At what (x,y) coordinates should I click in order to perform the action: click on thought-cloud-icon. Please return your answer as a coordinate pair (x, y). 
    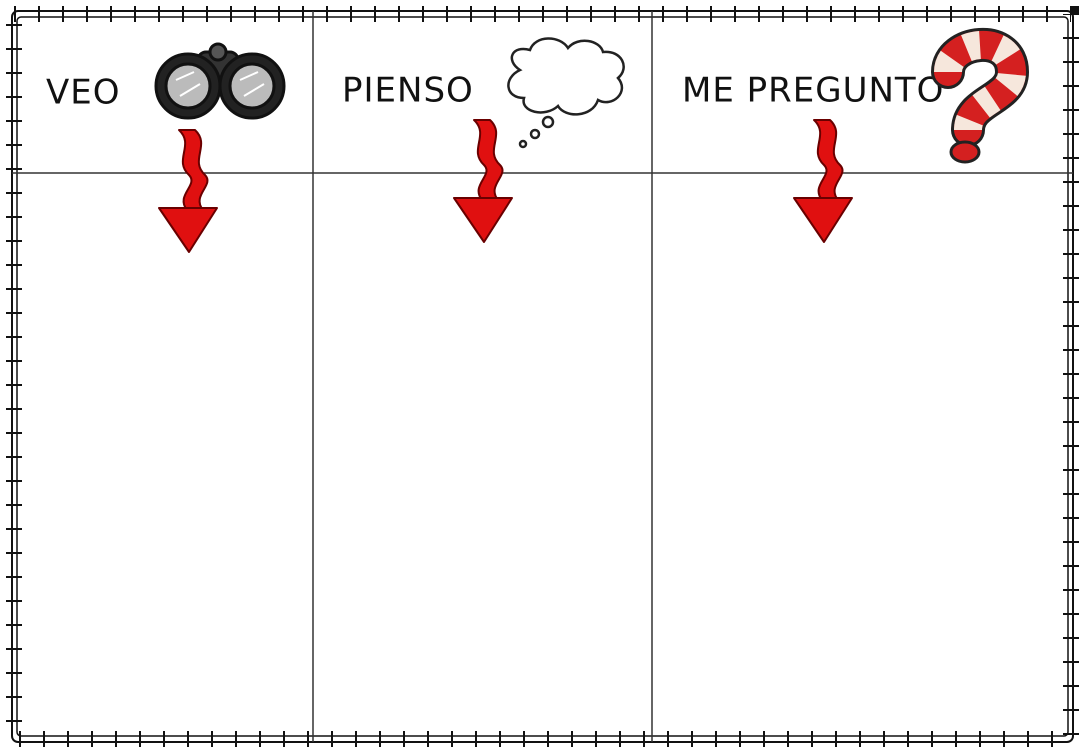
    Looking at the image, I should click on (566, 93).